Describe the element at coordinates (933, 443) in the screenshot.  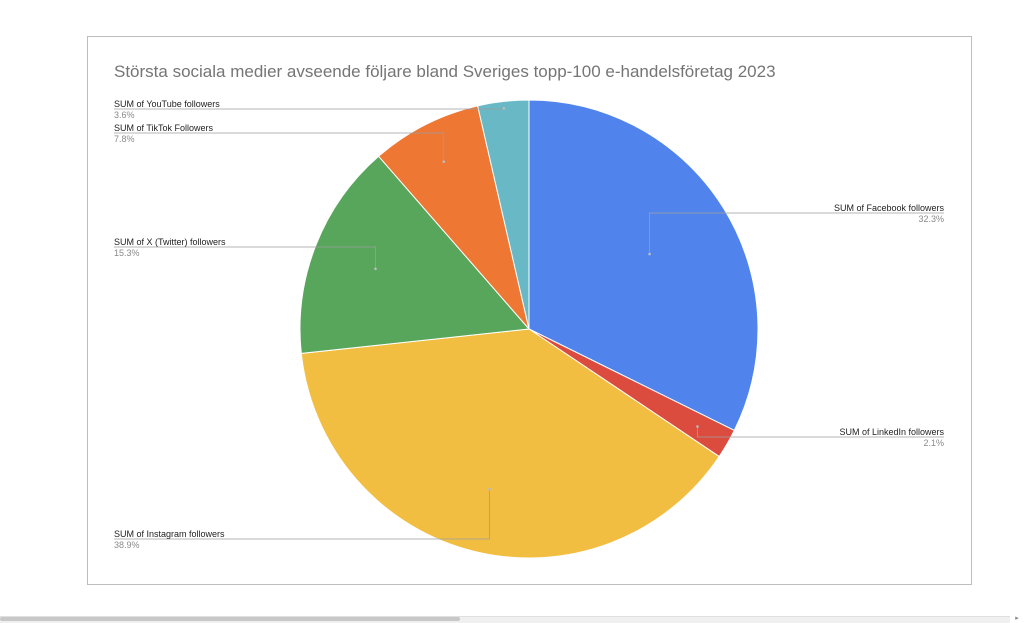
I see `slice-percent-2: 2.1%` at that location.